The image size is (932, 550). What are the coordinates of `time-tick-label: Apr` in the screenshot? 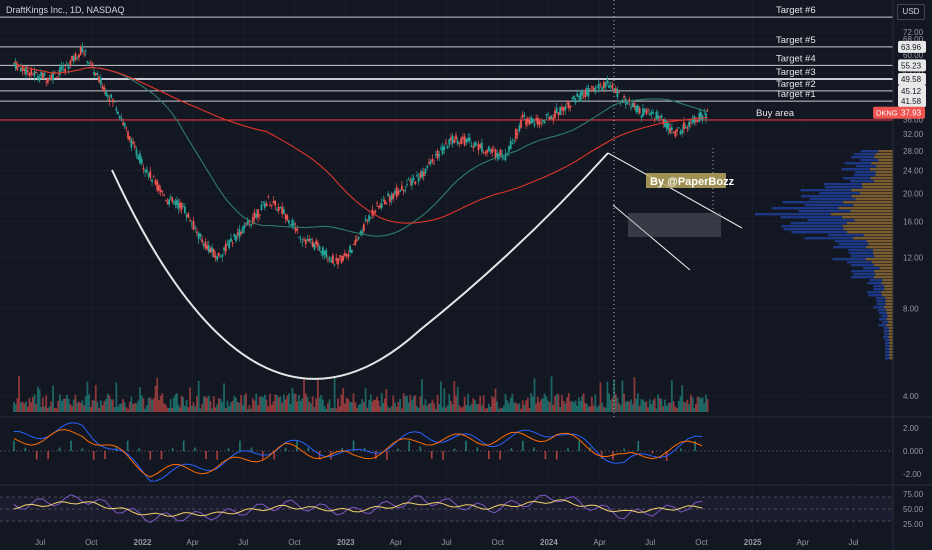 It's located at (599, 542).